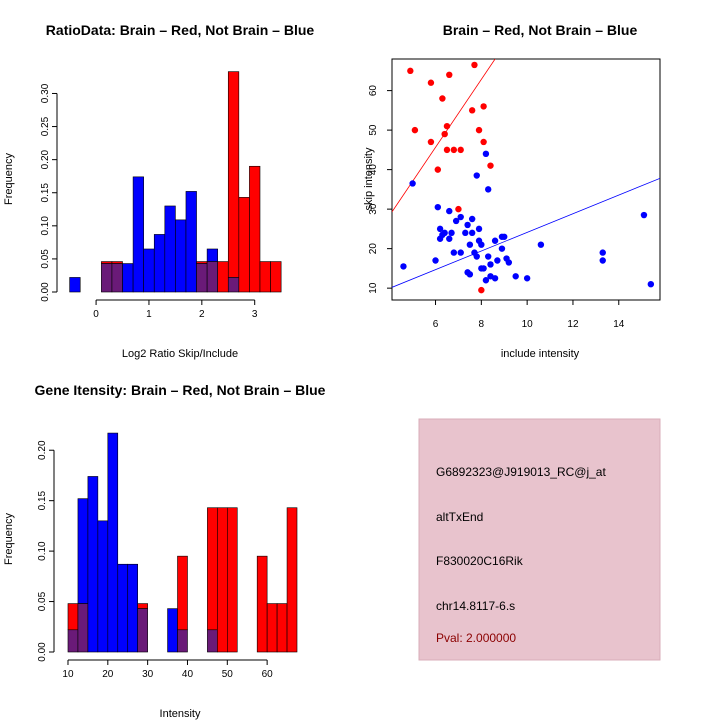 The width and height of the screenshot is (720, 720). Describe the element at coordinates (480, 561) in the screenshot. I see `gene-name-text: F830020C16Rik` at that location.